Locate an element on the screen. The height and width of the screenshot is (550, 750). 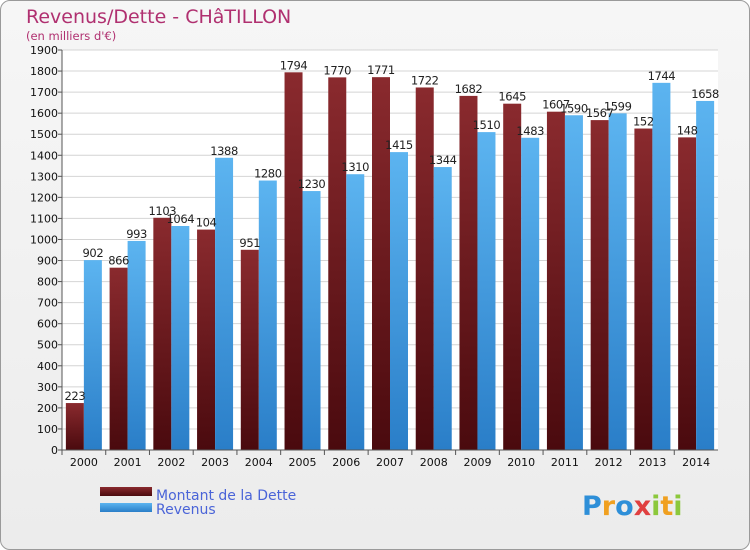
data-label: 1658 is located at coordinates (705, 94).